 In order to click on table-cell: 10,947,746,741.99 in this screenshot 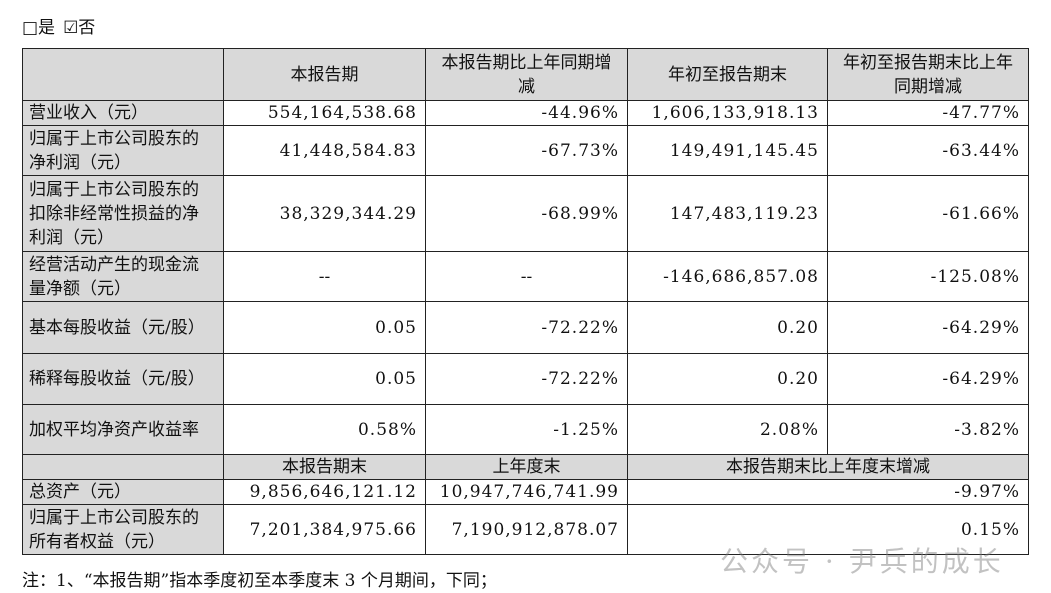, I will do `click(526, 492)`.